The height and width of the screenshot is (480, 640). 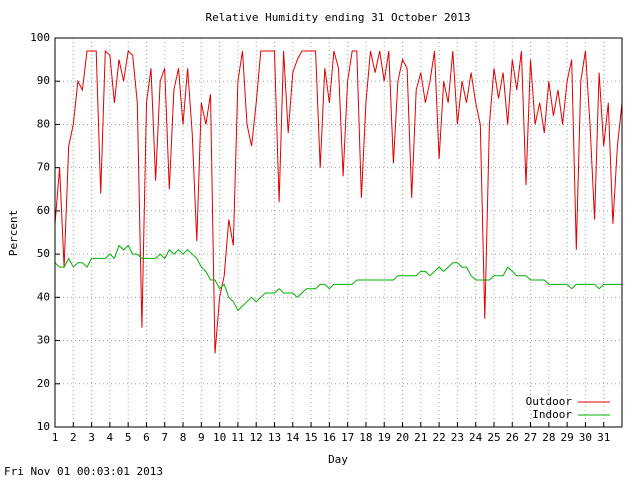 What do you see at coordinates (338, 459) in the screenshot?
I see `x-axis-label: Day` at bounding box center [338, 459].